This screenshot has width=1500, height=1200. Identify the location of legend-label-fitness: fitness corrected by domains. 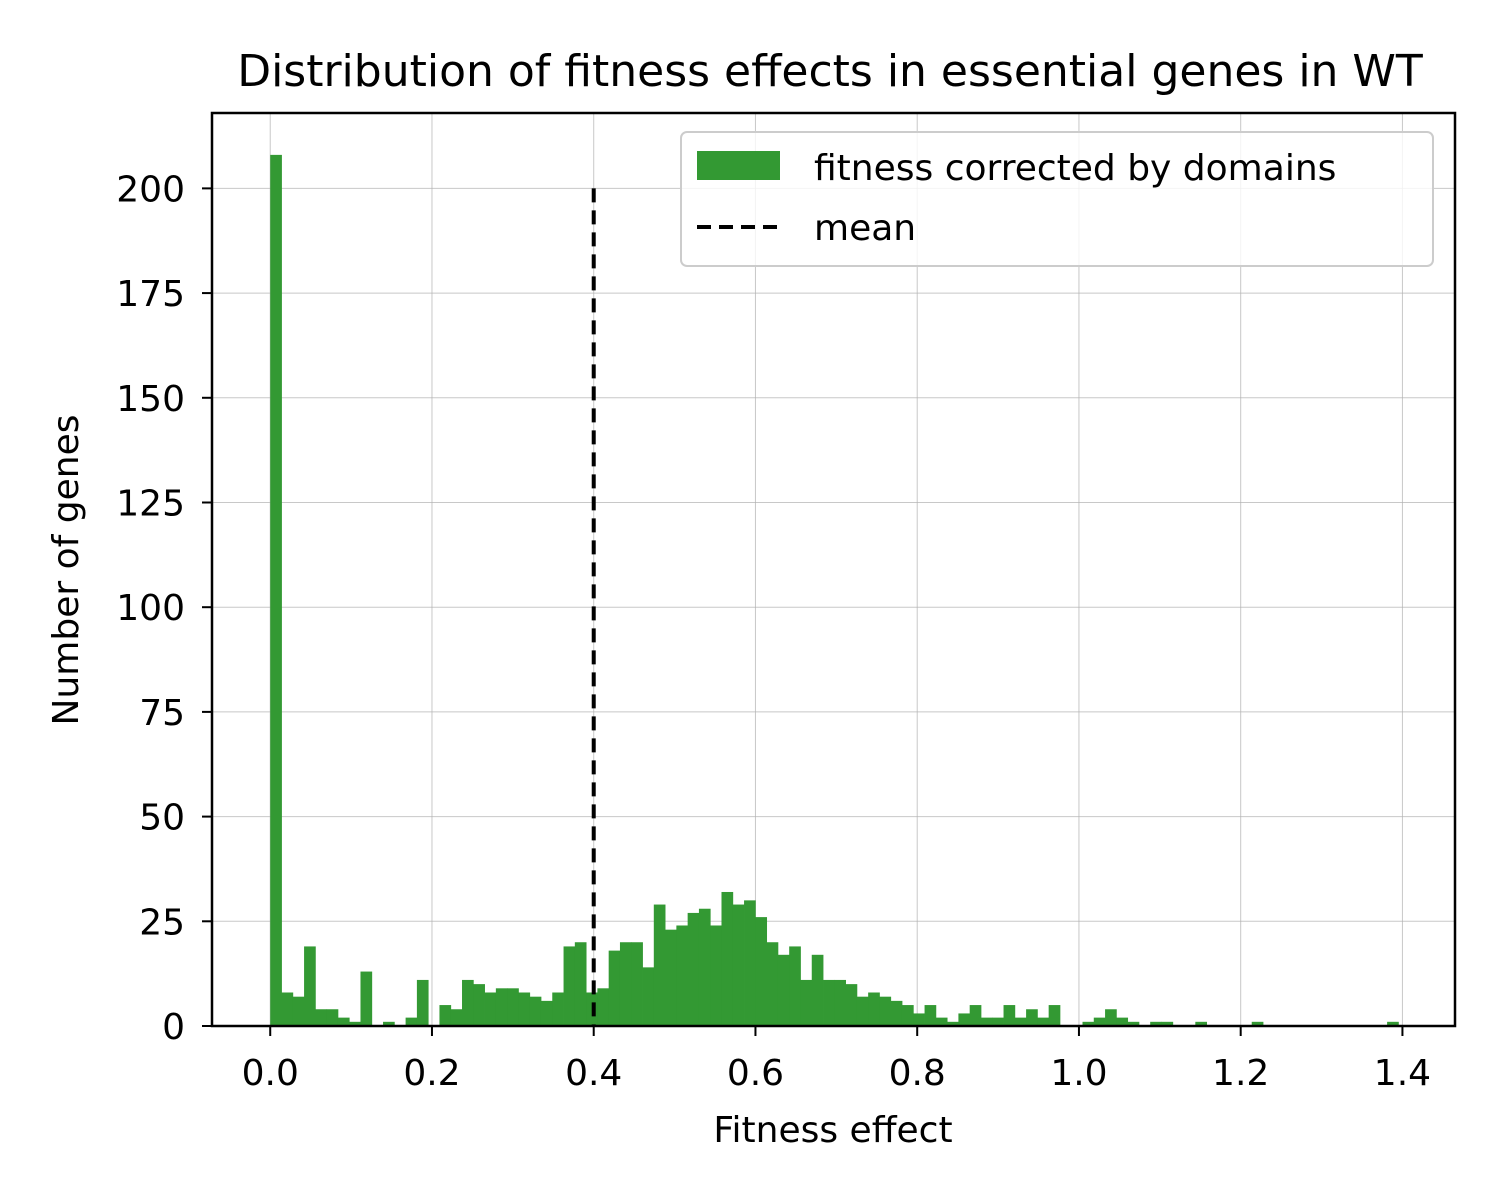
(1075, 168).